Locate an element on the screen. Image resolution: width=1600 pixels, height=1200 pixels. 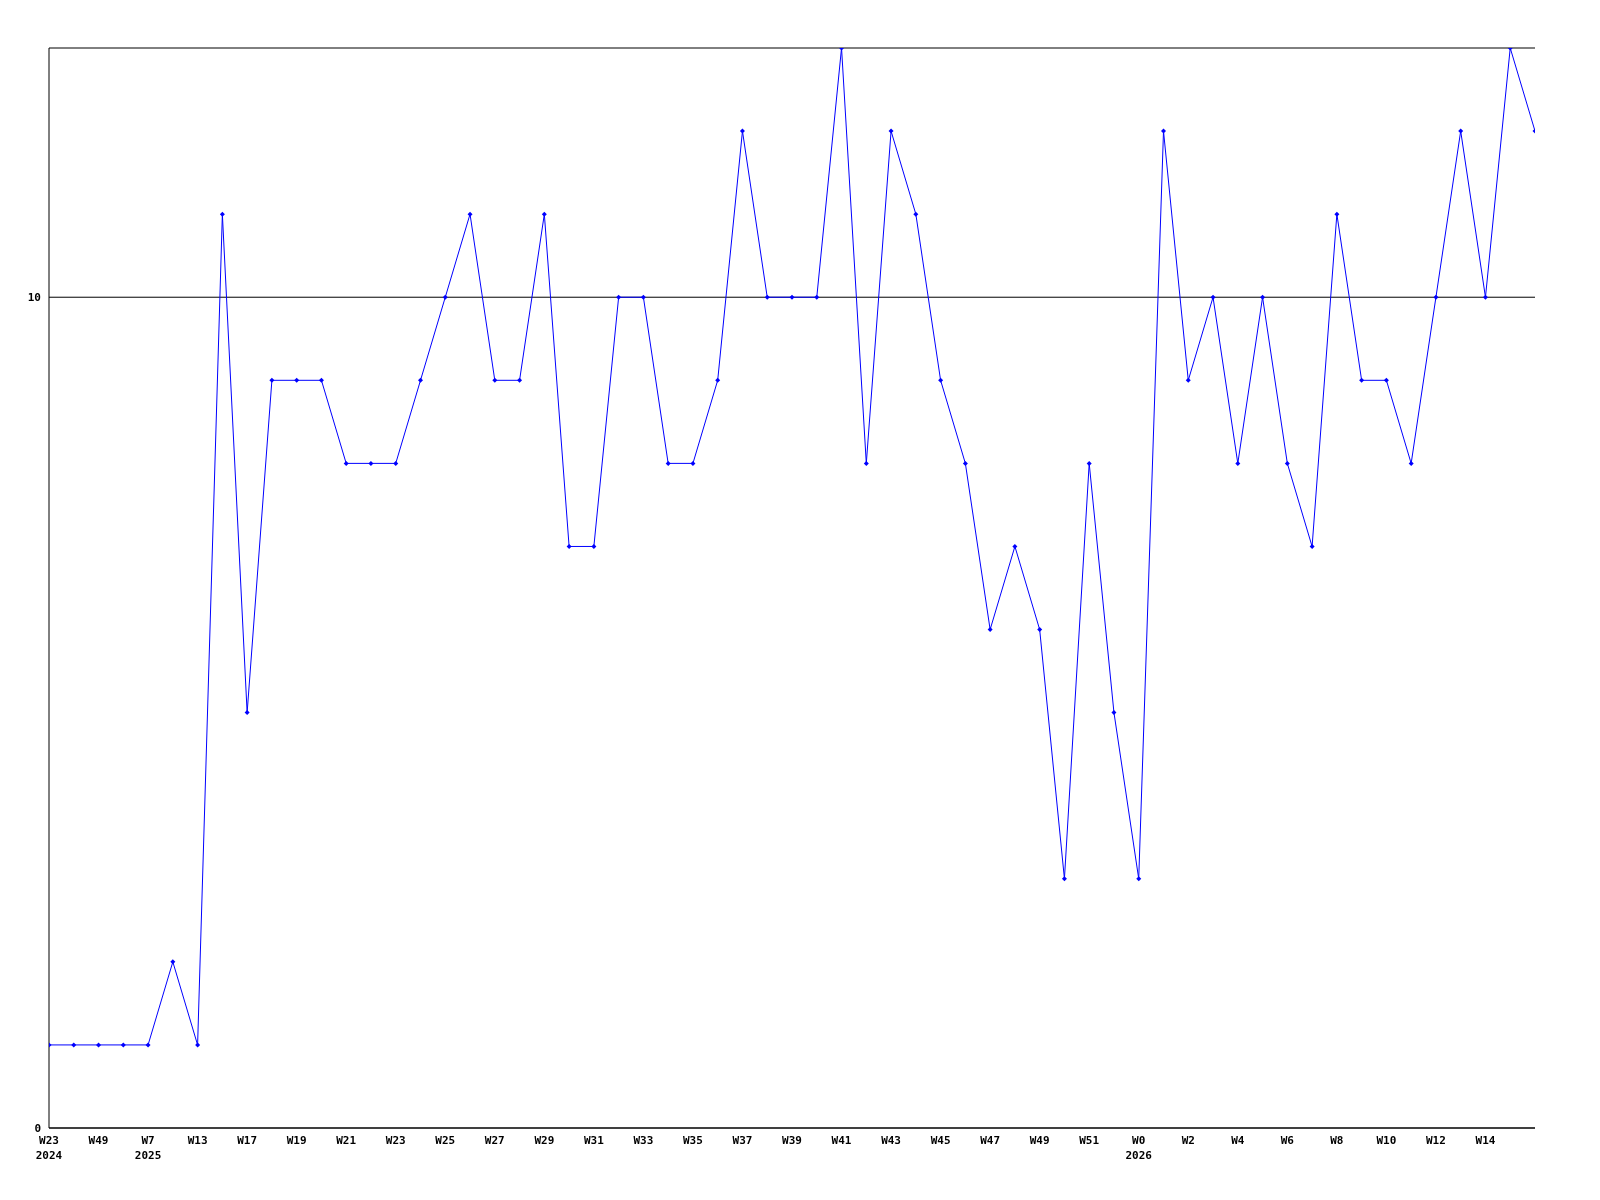
x-tick-label: W2 is located at coordinates (1188, 1140).